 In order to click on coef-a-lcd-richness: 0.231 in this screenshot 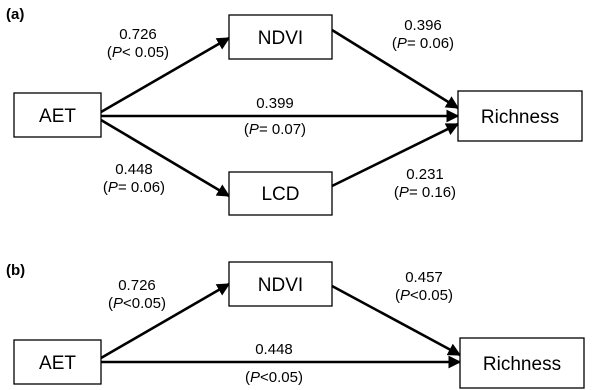, I will do `click(425, 174)`.